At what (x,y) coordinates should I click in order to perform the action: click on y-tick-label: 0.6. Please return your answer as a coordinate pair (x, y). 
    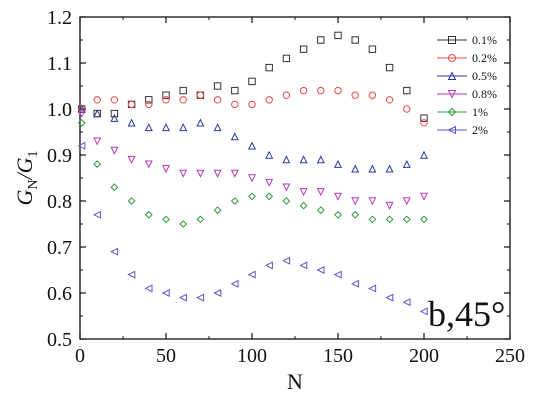
    Looking at the image, I should click on (59, 294).